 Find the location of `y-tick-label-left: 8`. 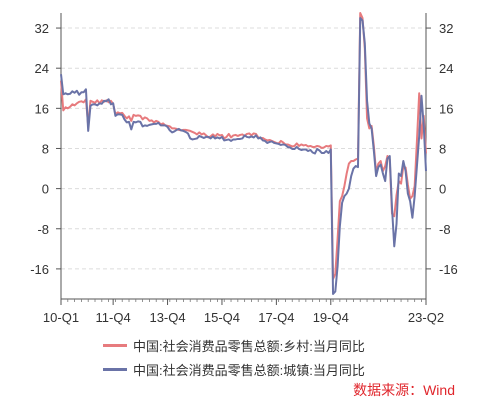

y-tick-label-left: 8 is located at coordinates (45, 148).